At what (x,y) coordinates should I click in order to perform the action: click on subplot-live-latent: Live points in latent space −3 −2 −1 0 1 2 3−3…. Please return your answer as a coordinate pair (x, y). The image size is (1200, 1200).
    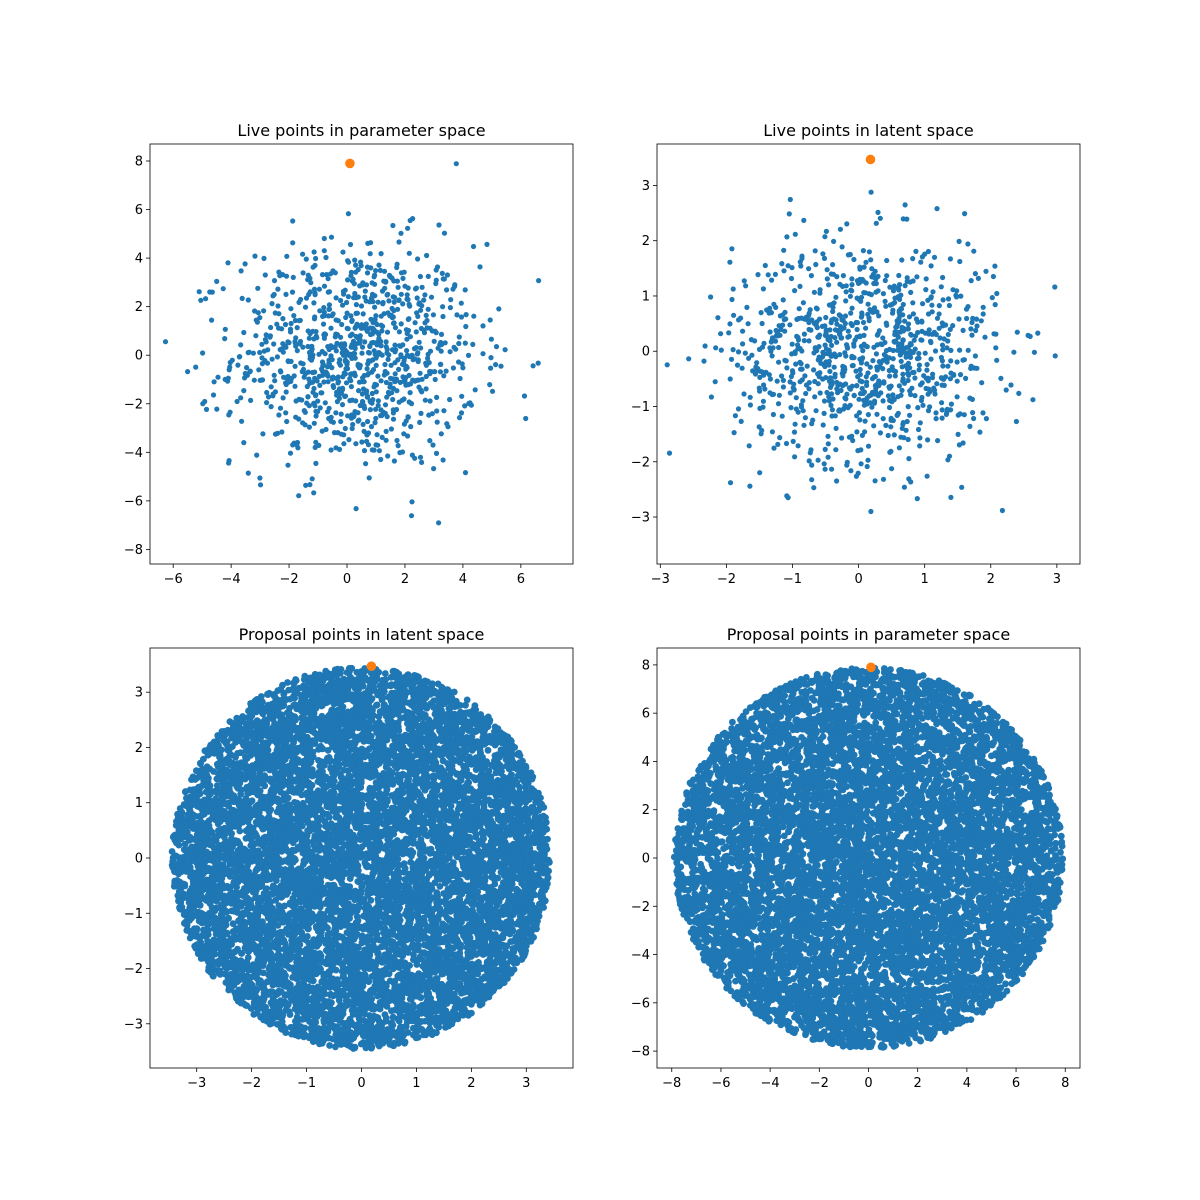
    Looking at the image, I should click on (856, 354).